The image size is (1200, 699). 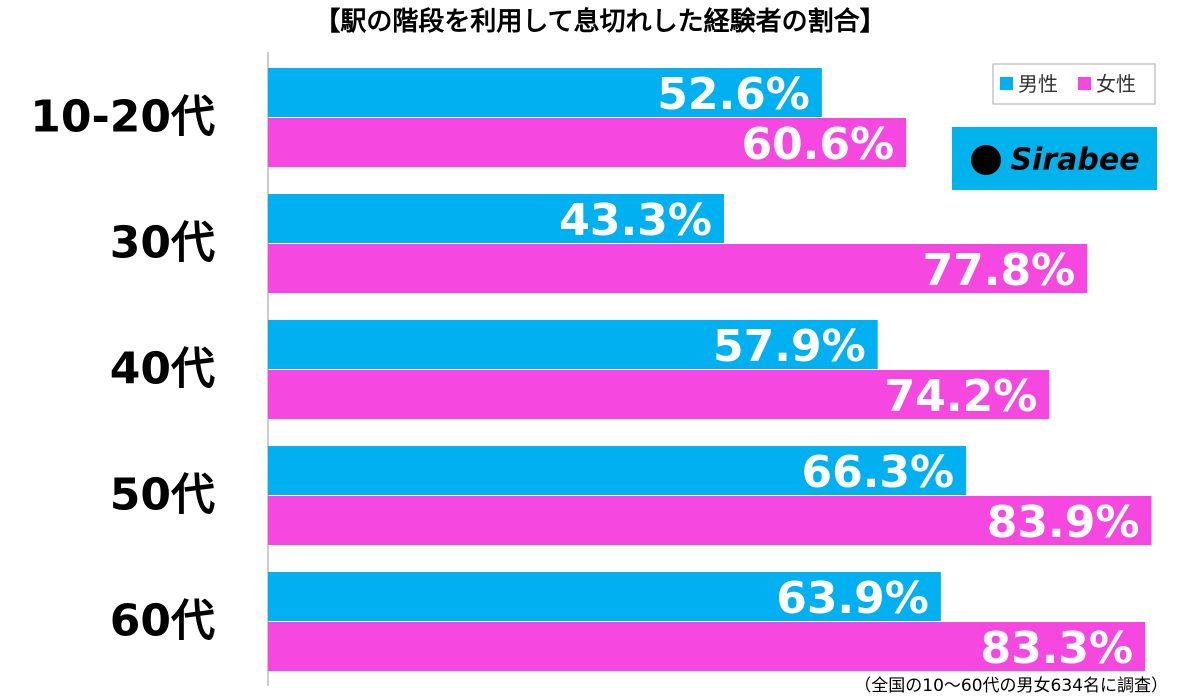 What do you see at coordinates (1063, 522) in the screenshot?
I see `value-label: 83.9%` at bounding box center [1063, 522].